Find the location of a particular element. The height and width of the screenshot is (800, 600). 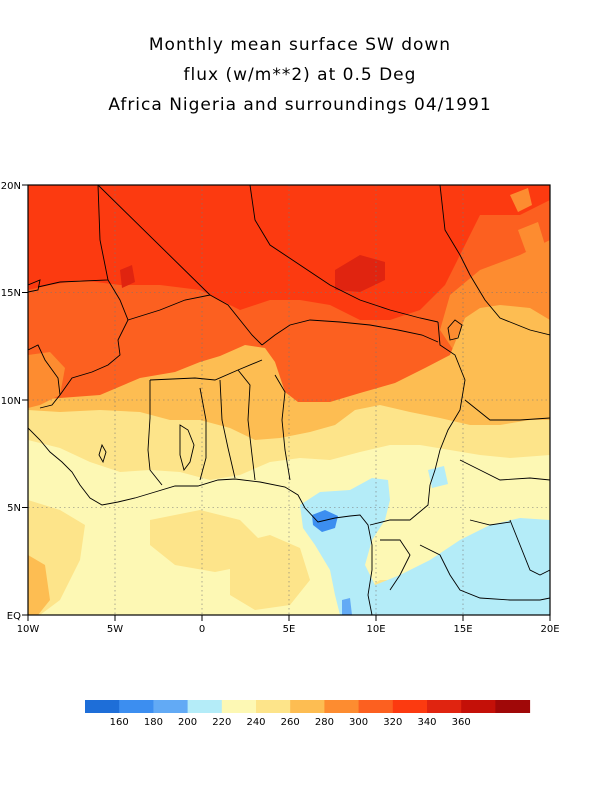

colorbar-labels: 160 180 200 220 240 260 280 300 320 340 360 is located at coordinates (290, 722).